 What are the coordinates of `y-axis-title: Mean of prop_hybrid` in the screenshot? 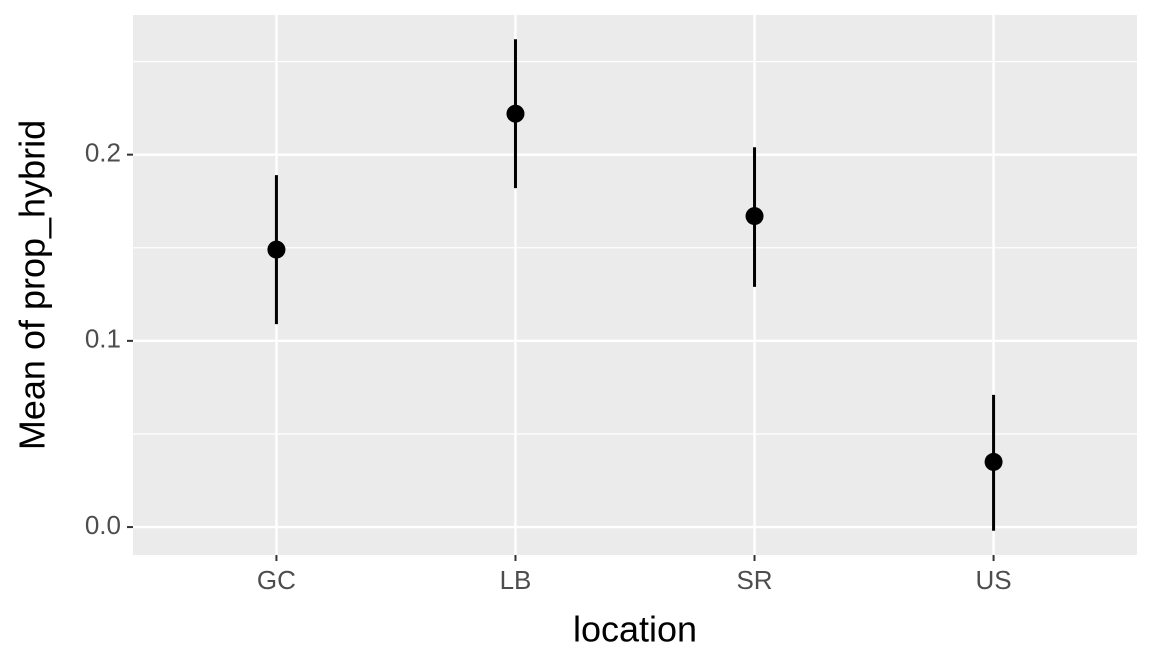 It's located at (32, 285).